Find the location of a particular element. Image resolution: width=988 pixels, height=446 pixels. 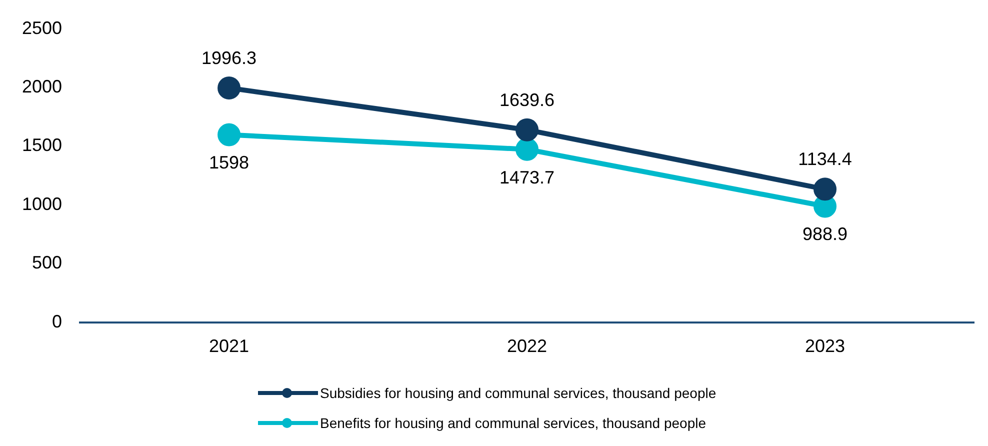

data-label: 1639.6 is located at coordinates (527, 100).